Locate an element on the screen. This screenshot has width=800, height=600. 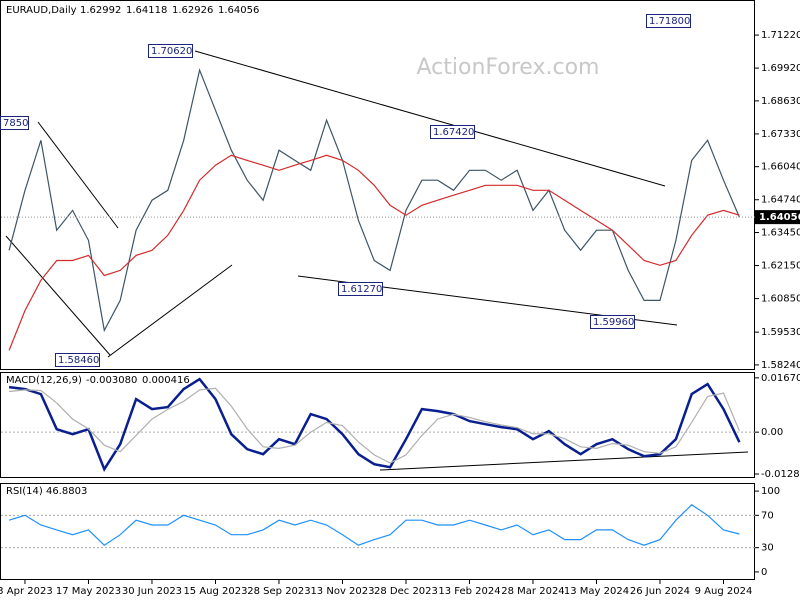
y-tick-label: 30 is located at coordinates (767, 548).